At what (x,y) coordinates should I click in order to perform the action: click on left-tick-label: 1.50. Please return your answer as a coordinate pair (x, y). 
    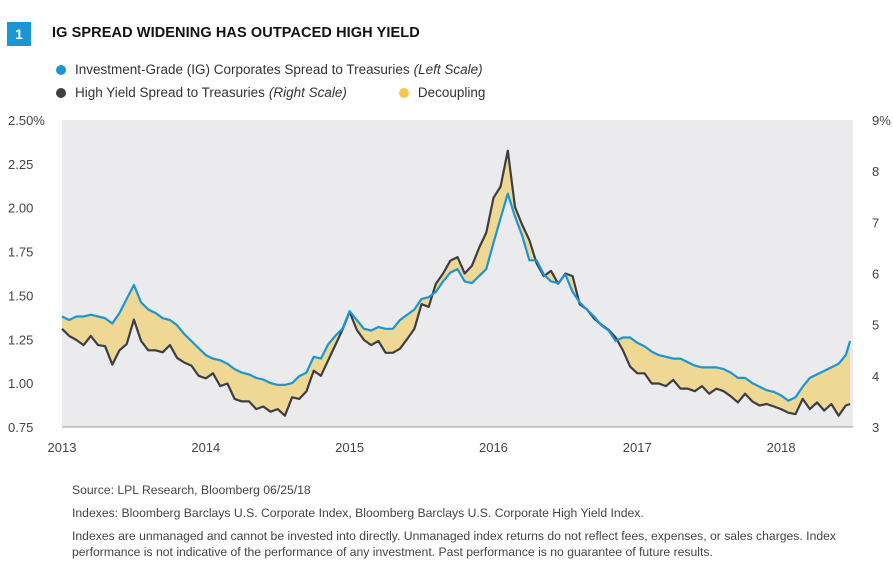
    Looking at the image, I should click on (20, 295).